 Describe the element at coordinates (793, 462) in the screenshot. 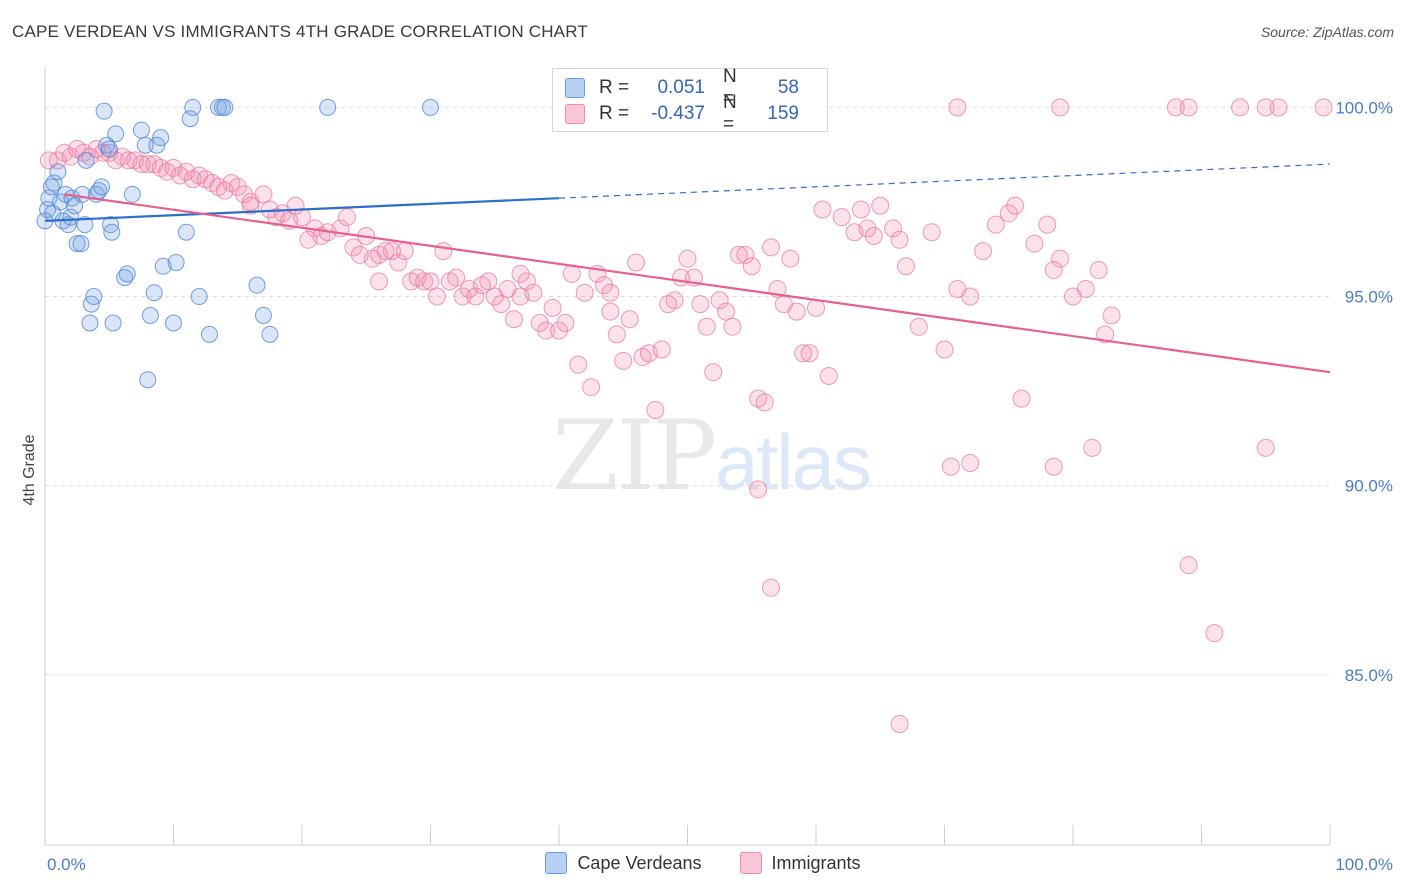

I see `watermark-atlas: atlas` at that location.